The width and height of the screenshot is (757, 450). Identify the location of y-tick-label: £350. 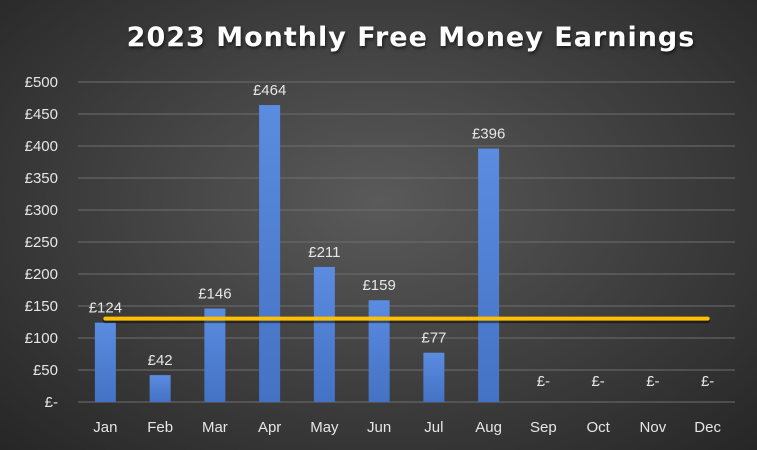
(41, 178).